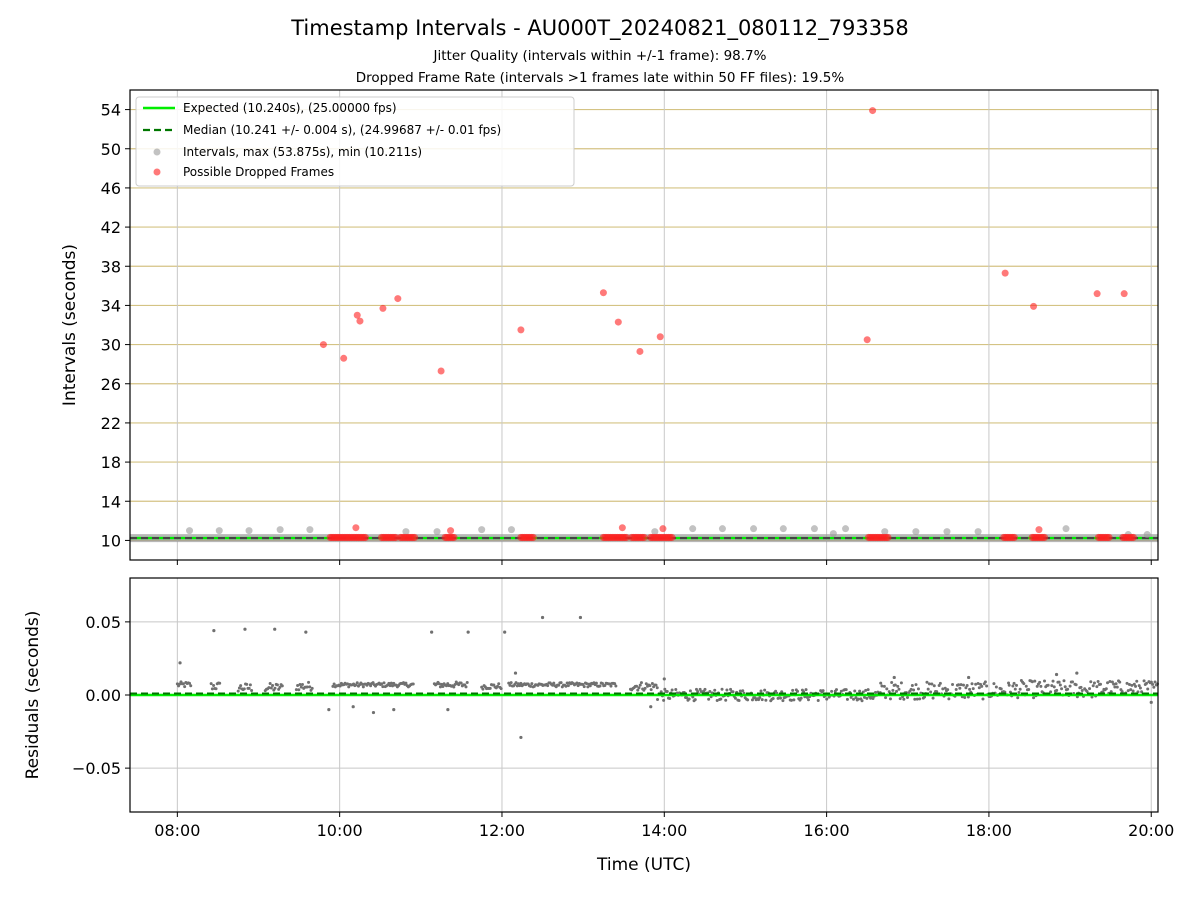 The width and height of the screenshot is (1200, 900). I want to click on residual-y-tick-label: 0.05, so click(103, 622).